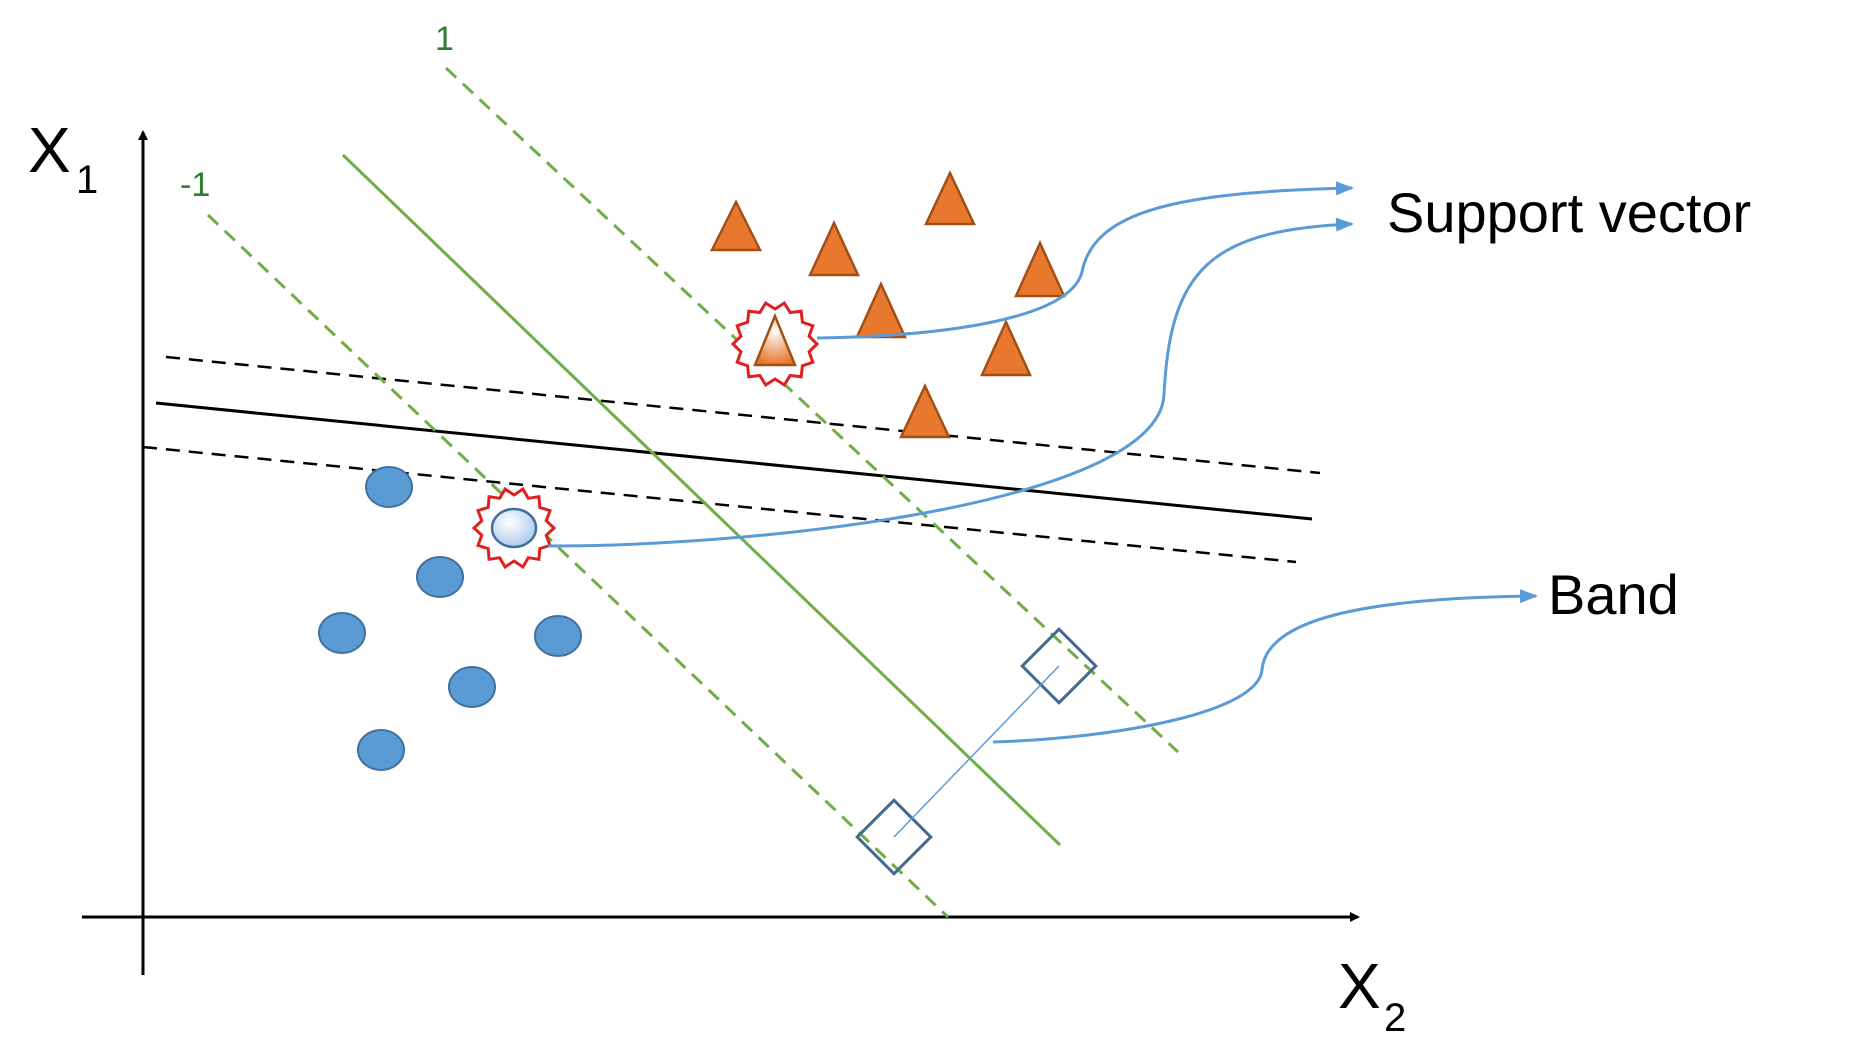 The image size is (1862, 1054). Describe the element at coordinates (1395, 1018) in the screenshot. I see `x-axis-subscript: 2` at that location.